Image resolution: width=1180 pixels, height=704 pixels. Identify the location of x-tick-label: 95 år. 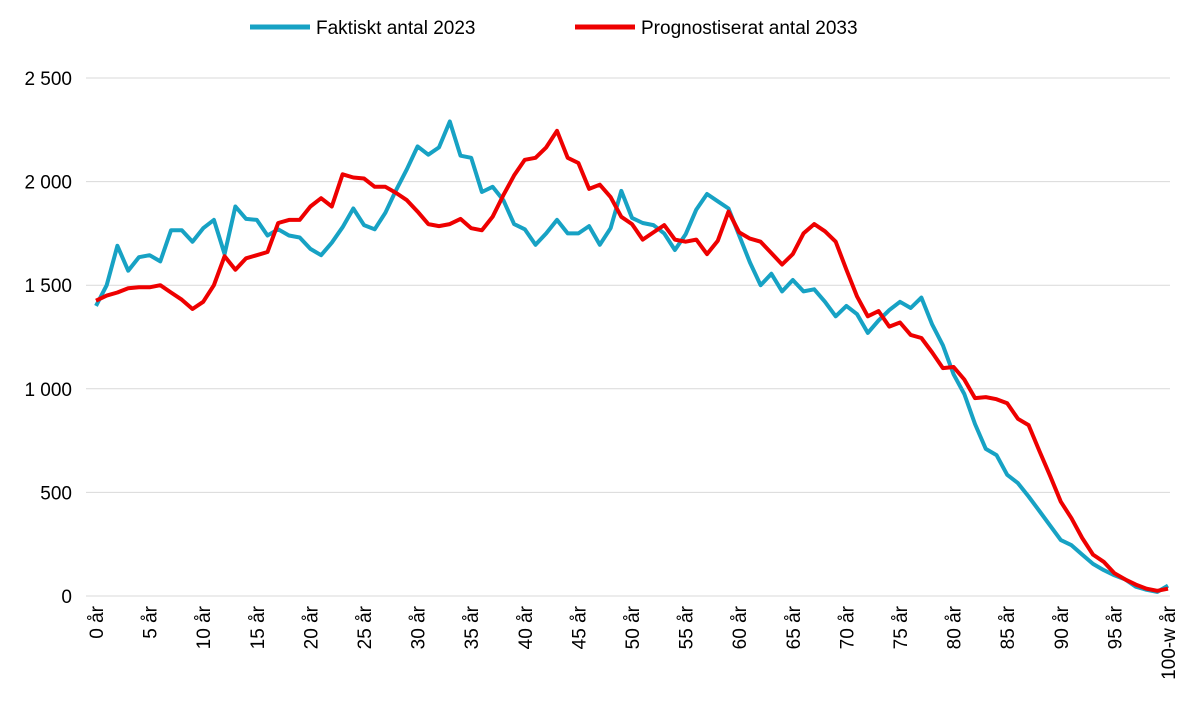
(1115, 627).